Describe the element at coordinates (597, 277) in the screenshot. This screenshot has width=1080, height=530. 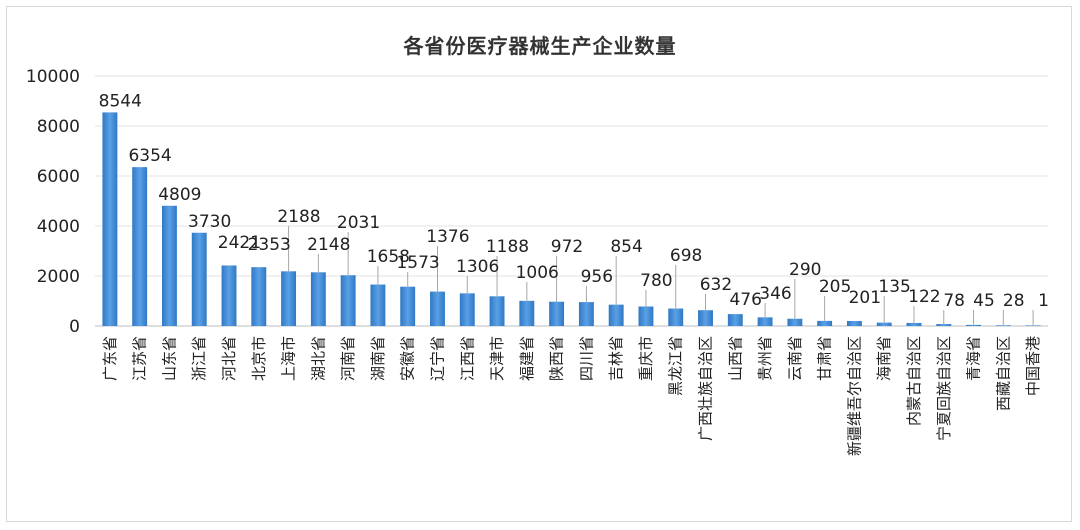
I see `data-label: 956` at that location.